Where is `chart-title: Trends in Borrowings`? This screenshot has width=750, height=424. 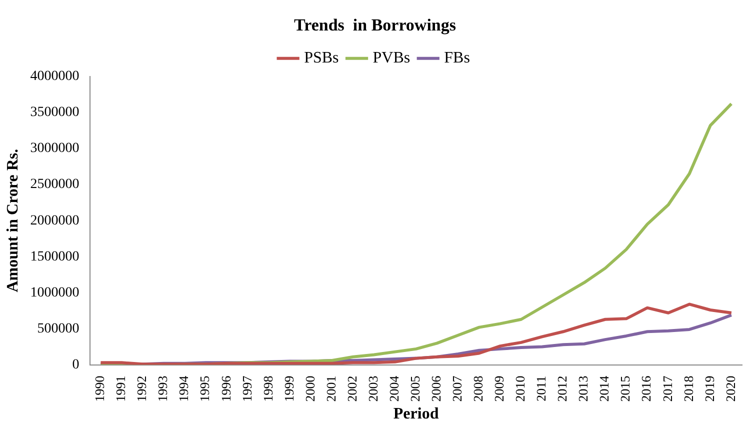 chart-title: Trends in Borrowings is located at coordinates (375, 25).